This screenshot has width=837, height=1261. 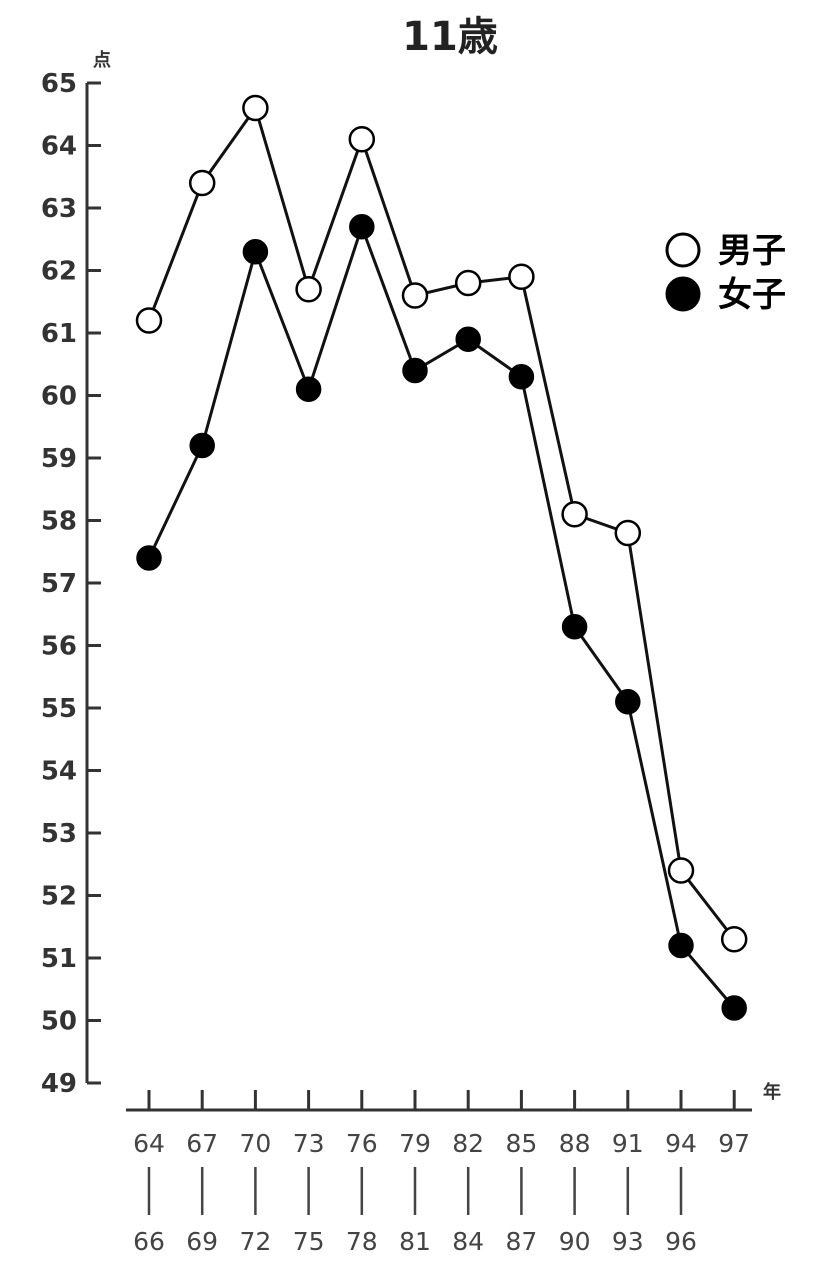 What do you see at coordinates (59, 522) in the screenshot?
I see `y-tick-label: 58` at bounding box center [59, 522].